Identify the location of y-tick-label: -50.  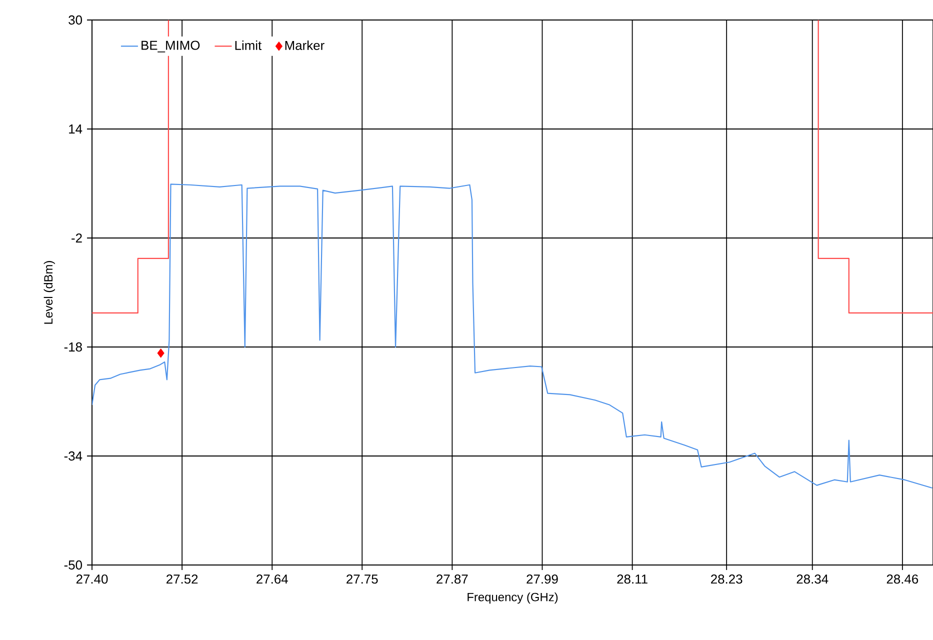
(73, 565).